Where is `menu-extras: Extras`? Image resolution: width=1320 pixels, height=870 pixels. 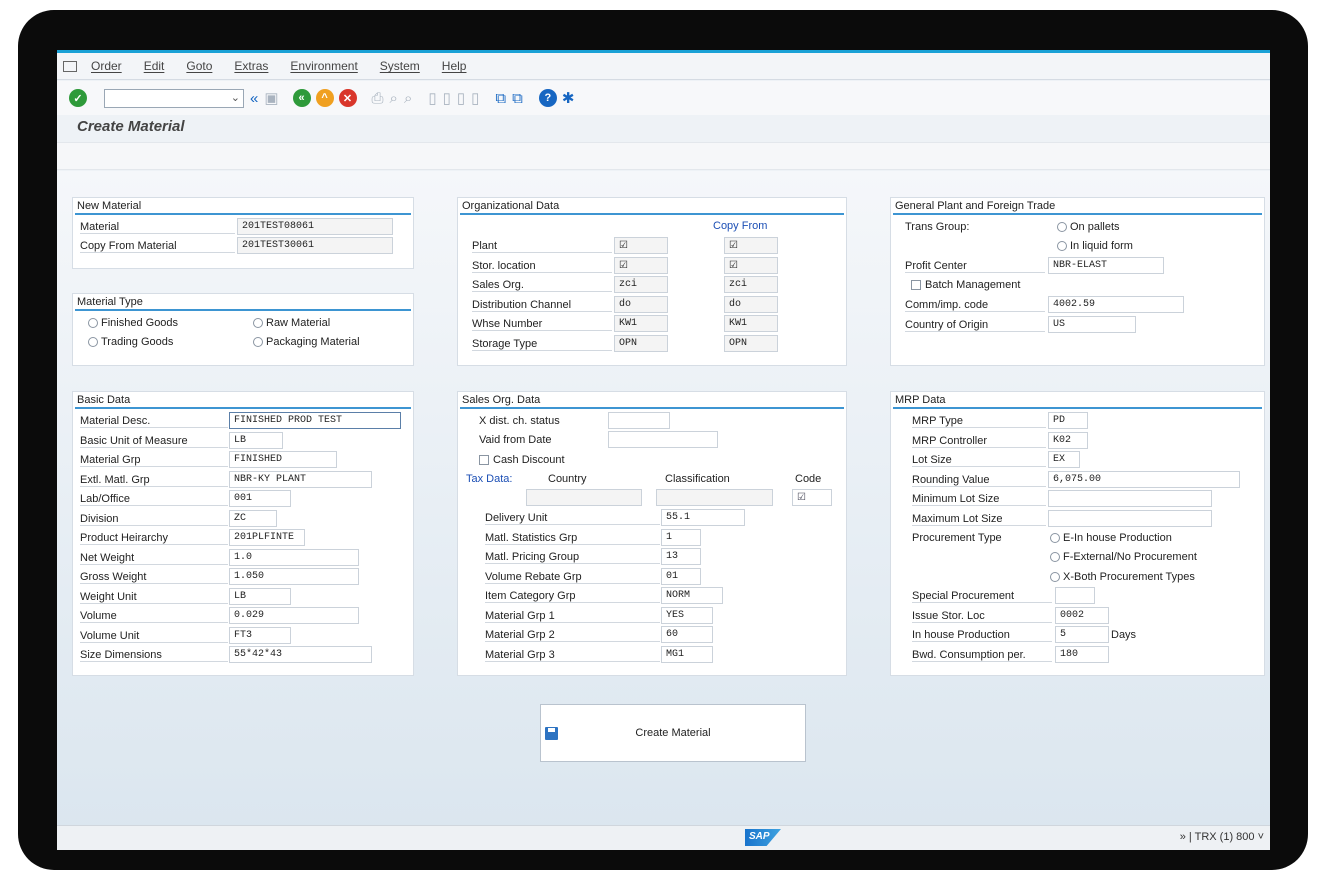
menu-extras: Extras is located at coordinates (251, 66).